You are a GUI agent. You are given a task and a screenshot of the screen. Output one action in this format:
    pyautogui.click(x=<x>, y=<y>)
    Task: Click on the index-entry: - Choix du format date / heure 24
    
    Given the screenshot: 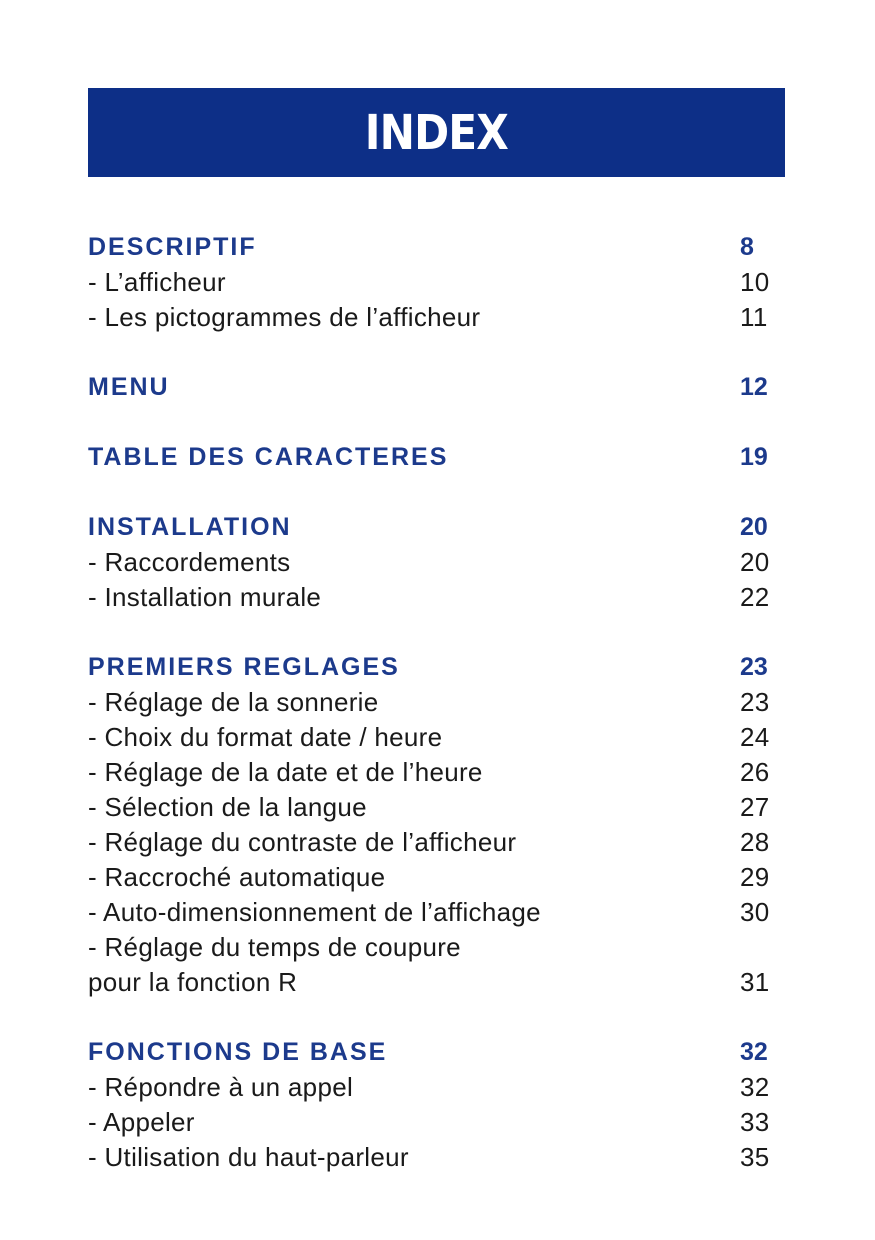 What is the action you would take?
    pyautogui.click(x=438, y=737)
    